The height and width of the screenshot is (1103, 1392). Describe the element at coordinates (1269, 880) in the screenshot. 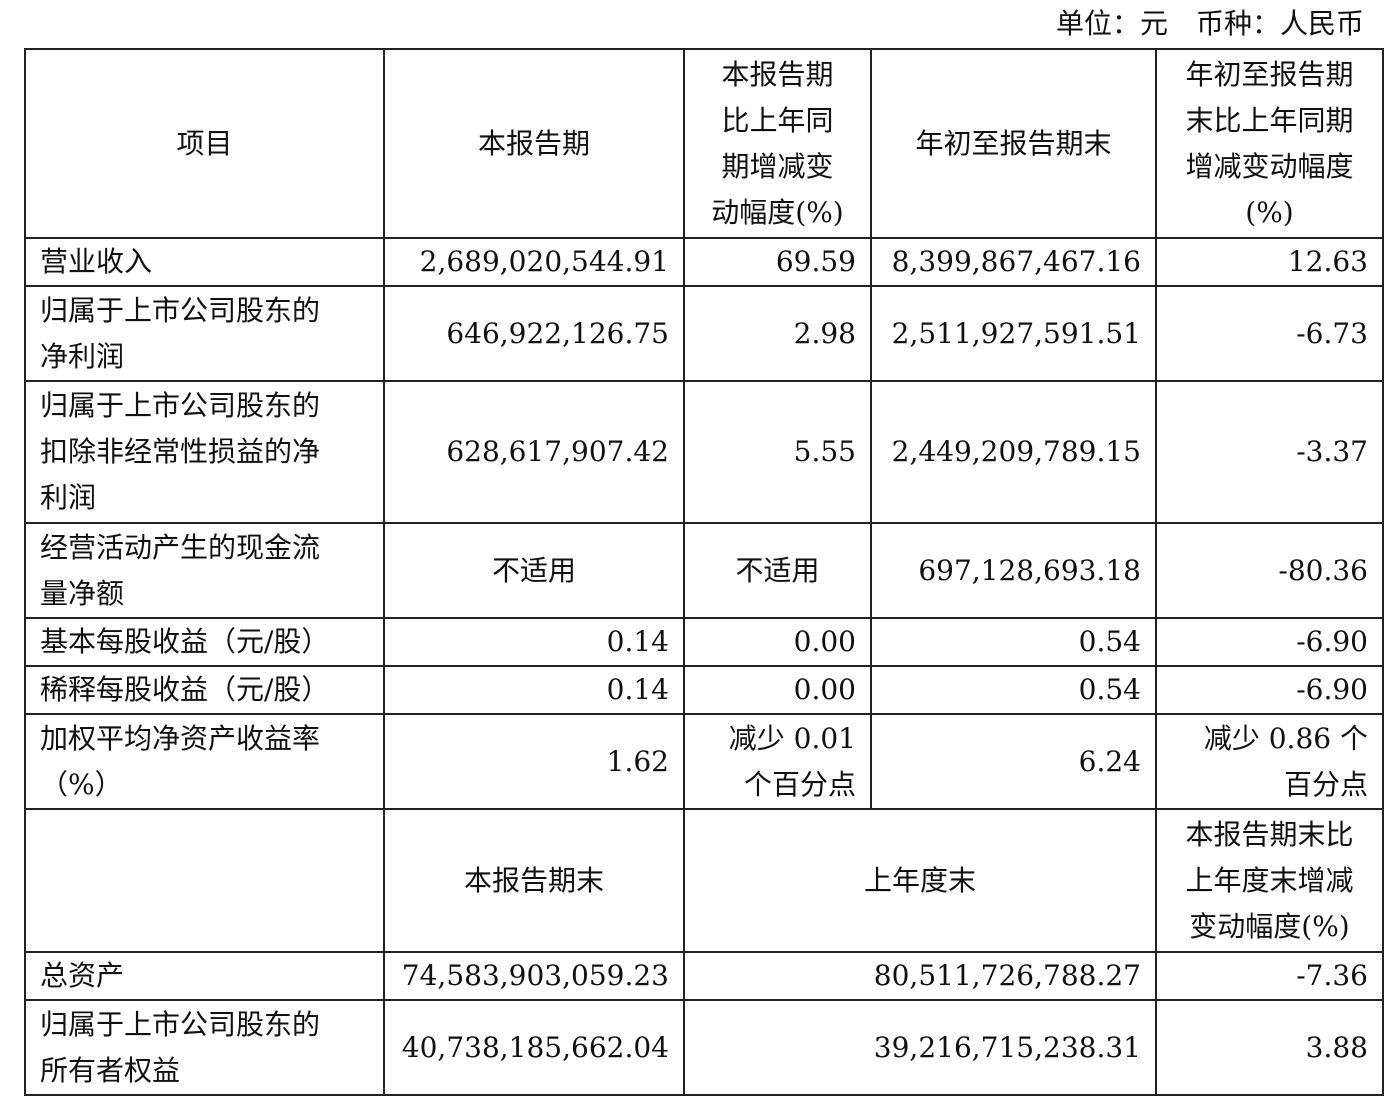

I see `header2-change: 本报告期末比 上年度末增减 变动幅度(%)` at that location.